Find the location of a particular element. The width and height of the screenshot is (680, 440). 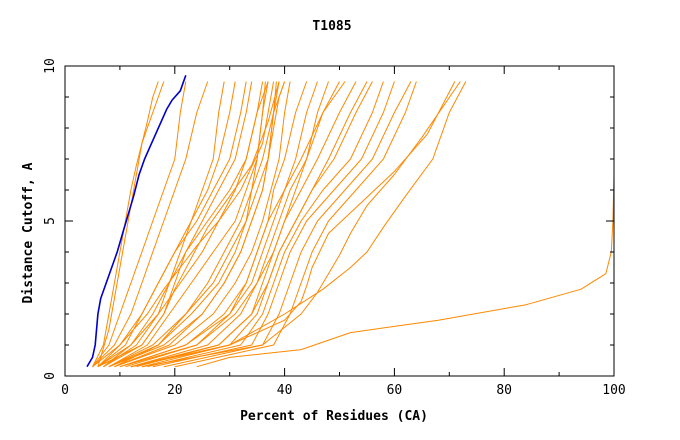

x-axis-label: Percent of Residues (CA) is located at coordinates (334, 416).